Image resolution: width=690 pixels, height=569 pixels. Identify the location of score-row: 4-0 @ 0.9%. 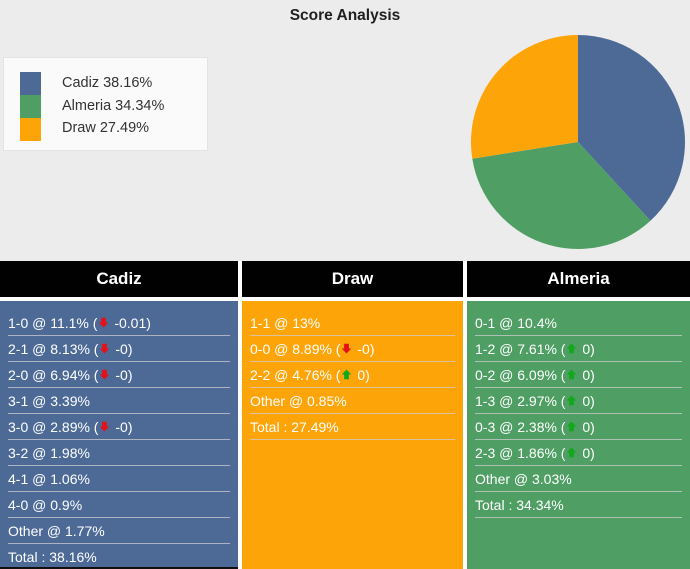
(119, 505).